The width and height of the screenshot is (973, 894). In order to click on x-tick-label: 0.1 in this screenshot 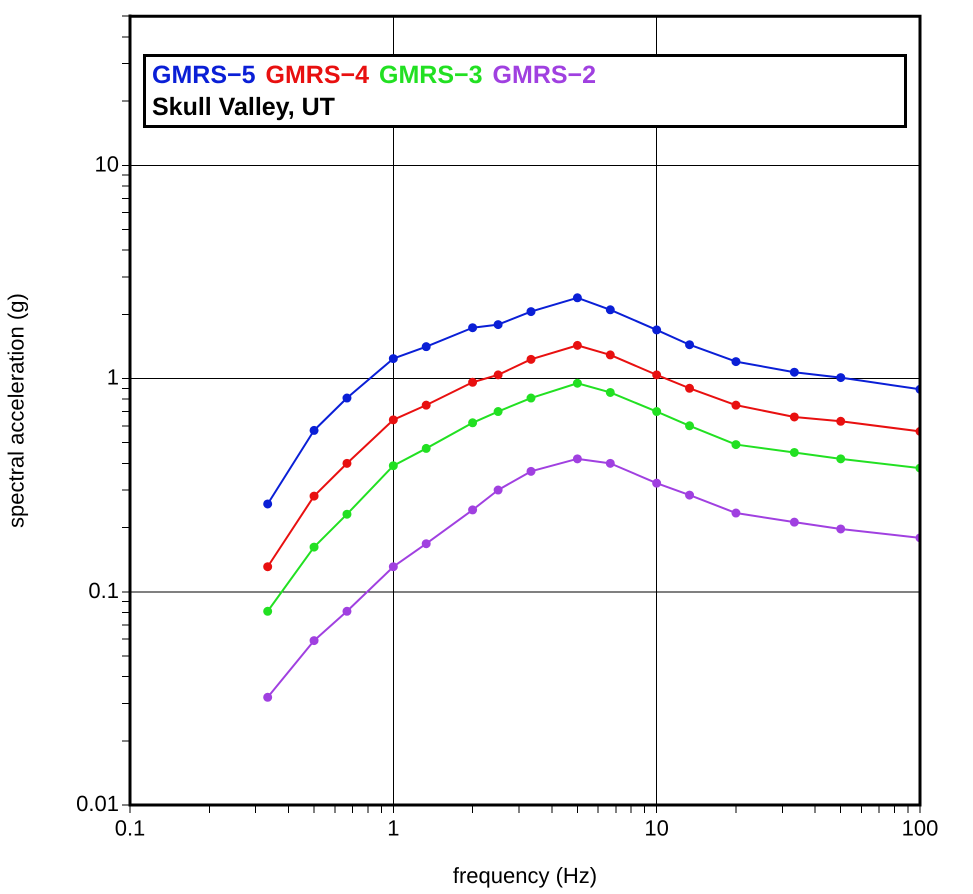, I will do `click(130, 827)`.